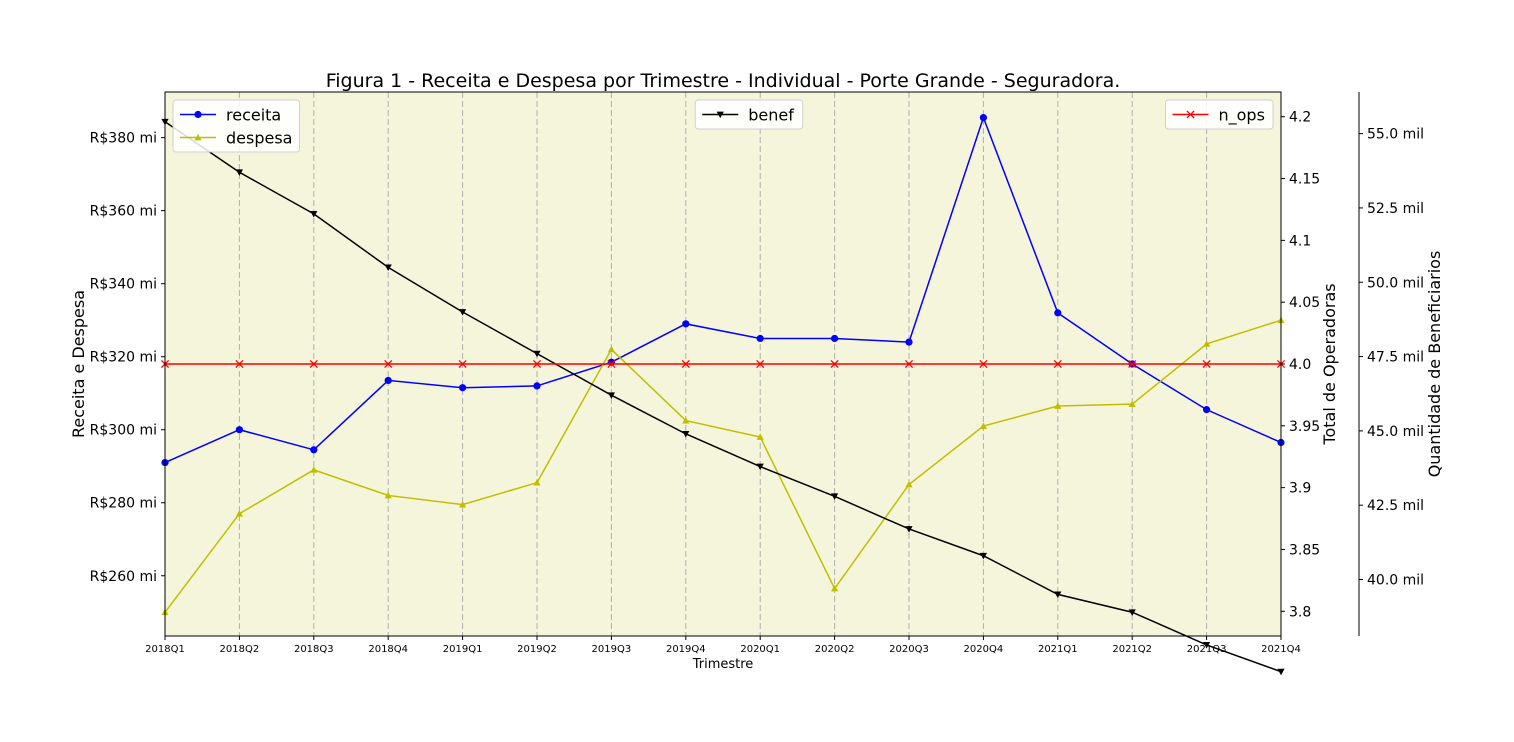  What do you see at coordinates (1281, 649) in the screenshot?
I see `x-tick-label: 2021Q4` at bounding box center [1281, 649].